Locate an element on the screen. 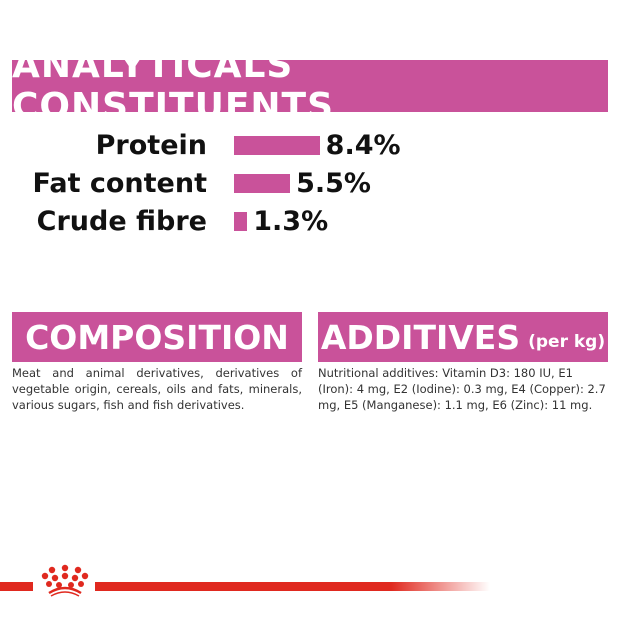  additives-title: ADDITIVES is located at coordinates (420, 337).